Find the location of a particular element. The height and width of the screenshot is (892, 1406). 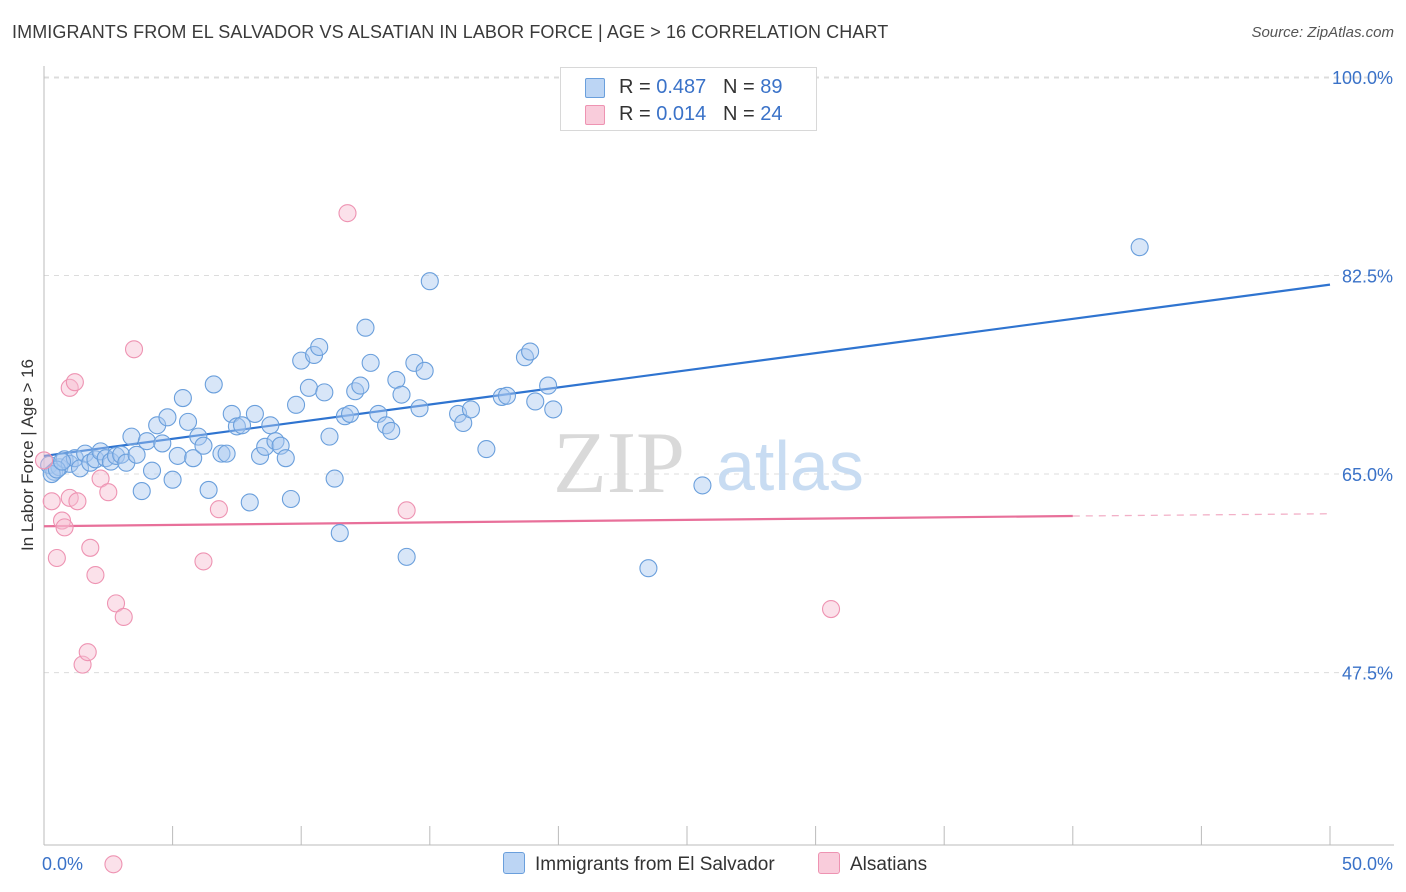

legend-blue-n-value: 89 is located at coordinates (771, 87).